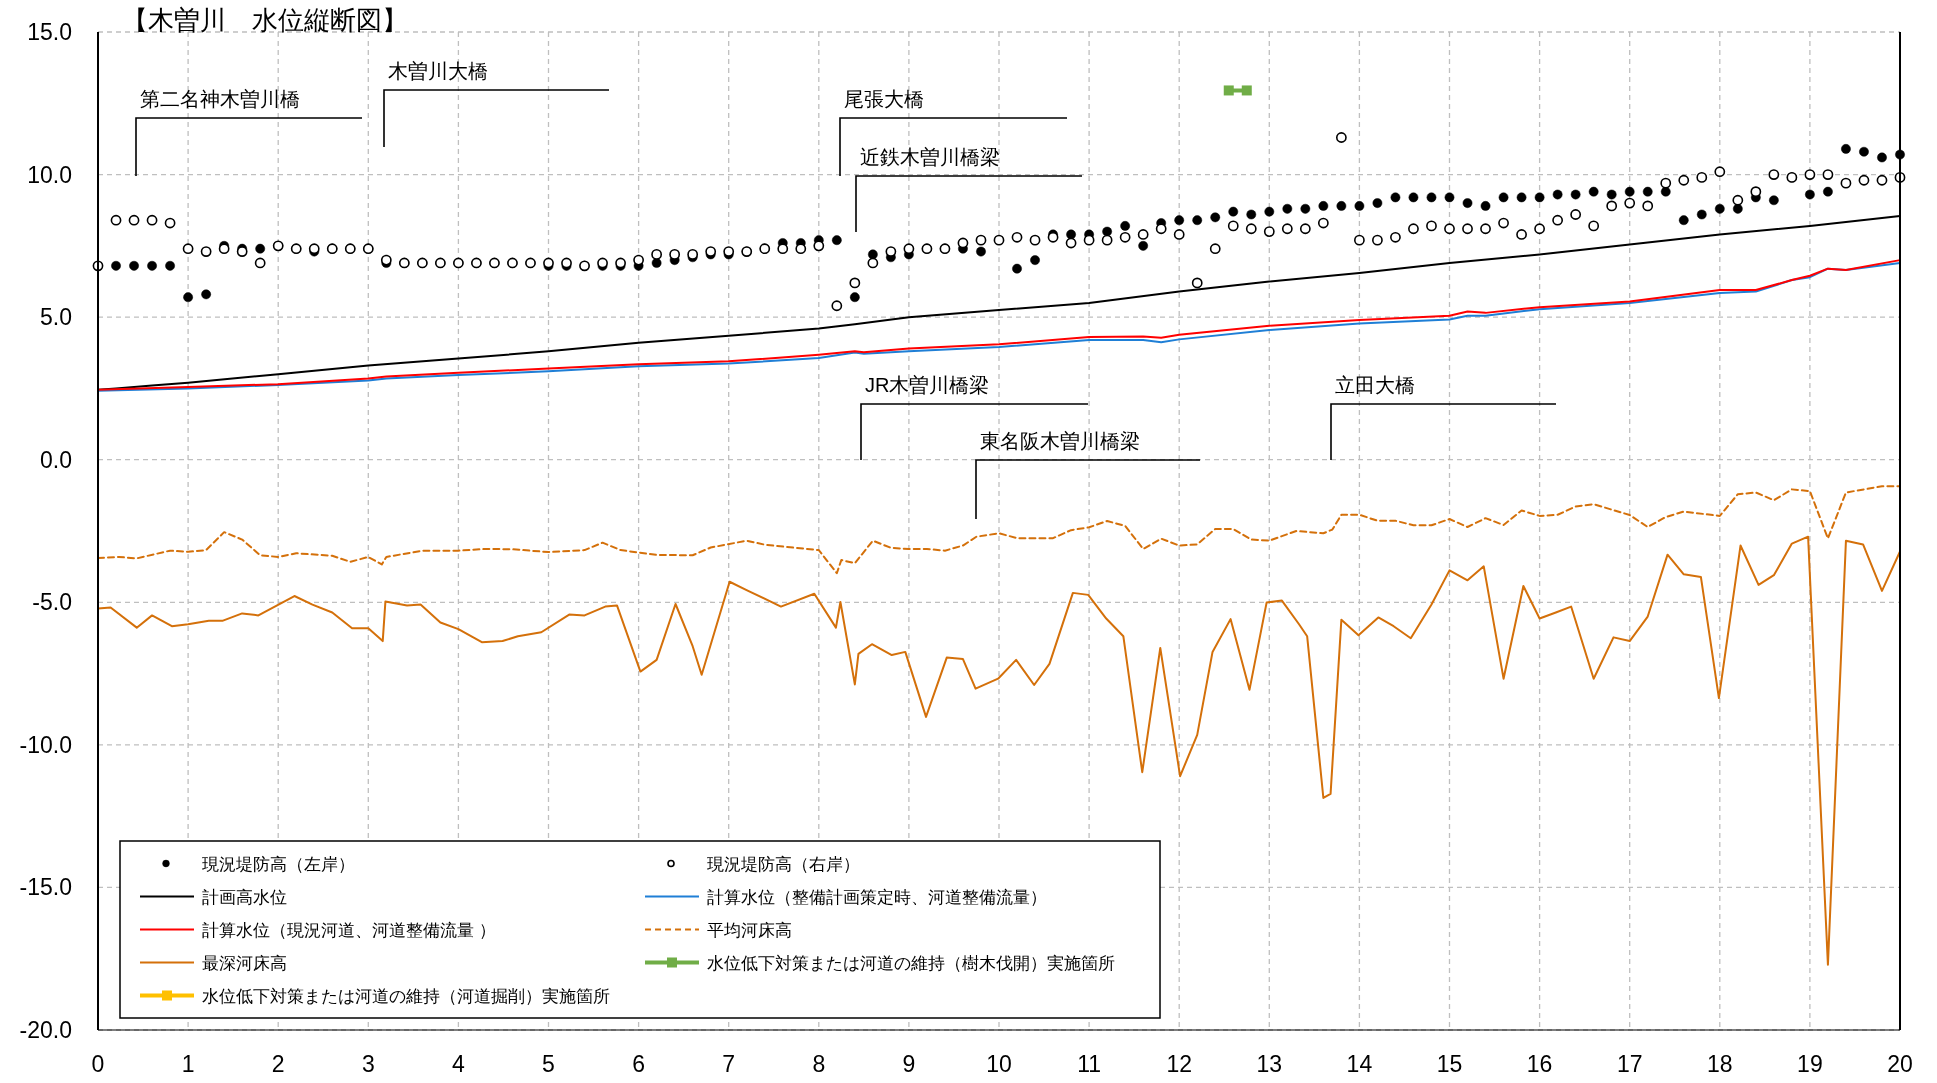  What do you see at coordinates (1539, 1064) in the screenshot?
I see `x-tick-label: 16` at bounding box center [1539, 1064].